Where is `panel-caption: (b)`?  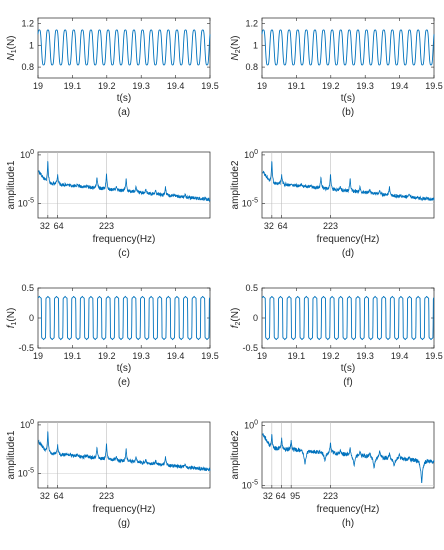 panel-caption: (b) is located at coordinates (348, 112).